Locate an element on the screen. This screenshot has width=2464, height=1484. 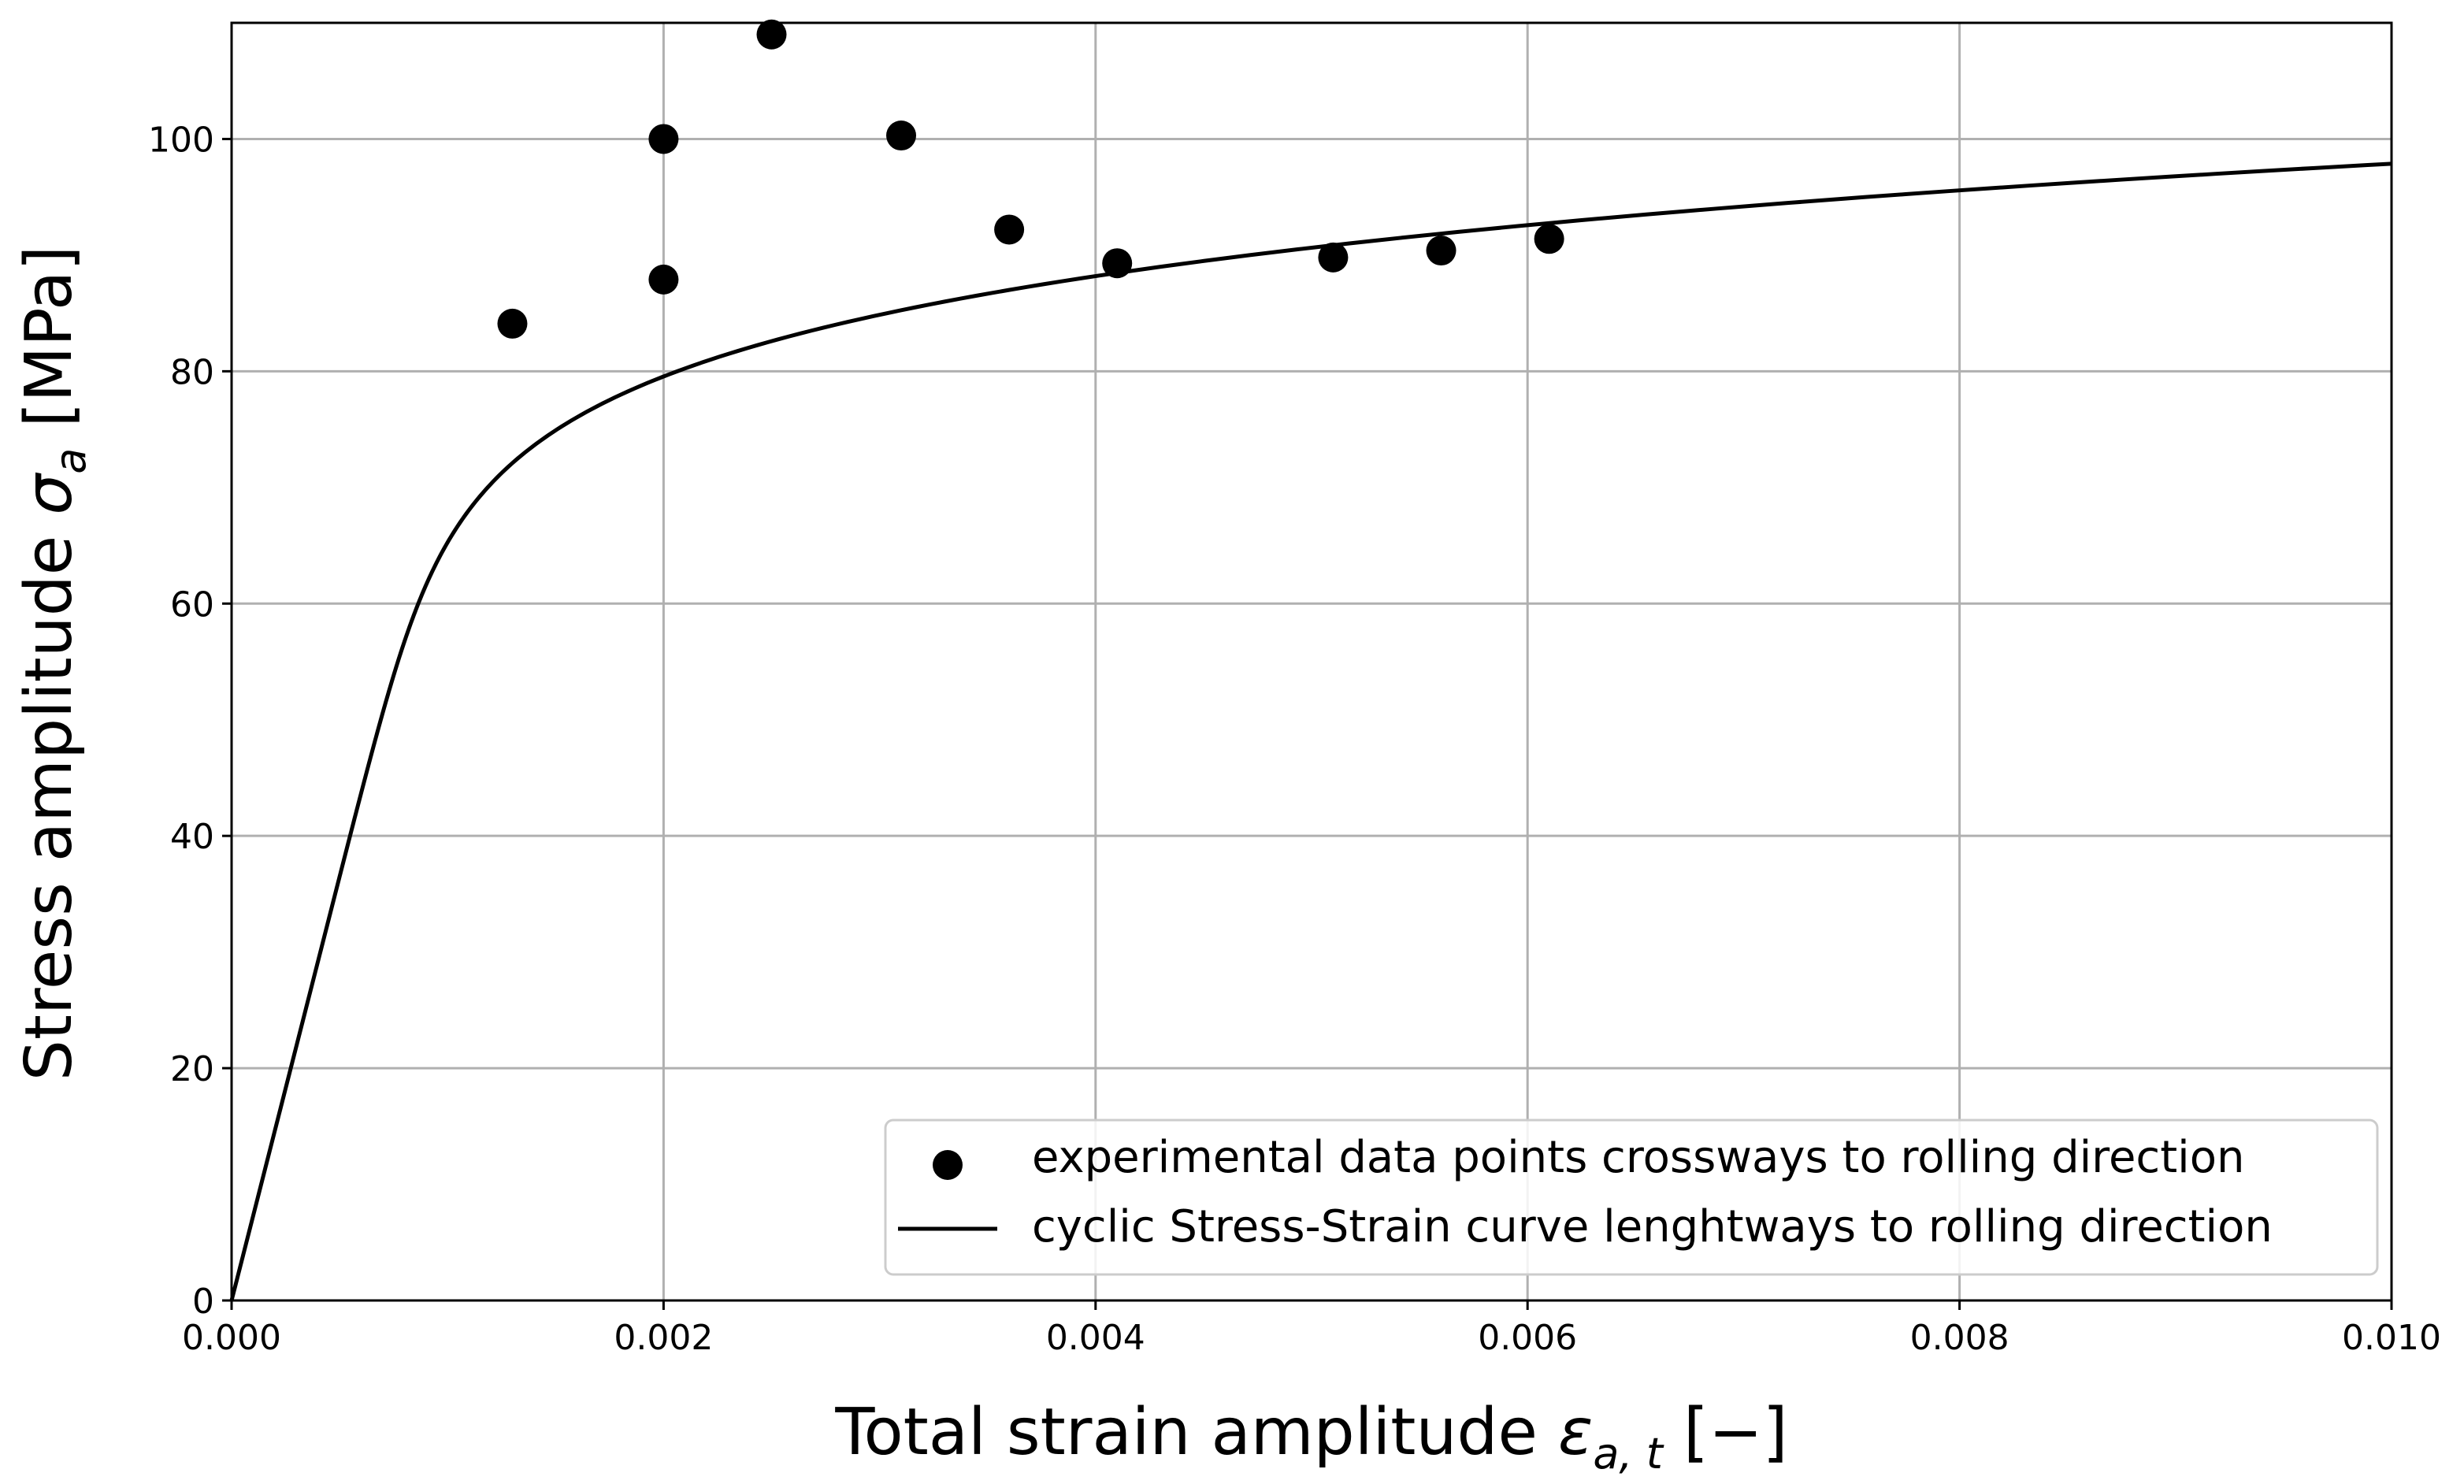
x-axis-label: Total strain amplitude εa, t [−] is located at coordinates (1310, 1437).